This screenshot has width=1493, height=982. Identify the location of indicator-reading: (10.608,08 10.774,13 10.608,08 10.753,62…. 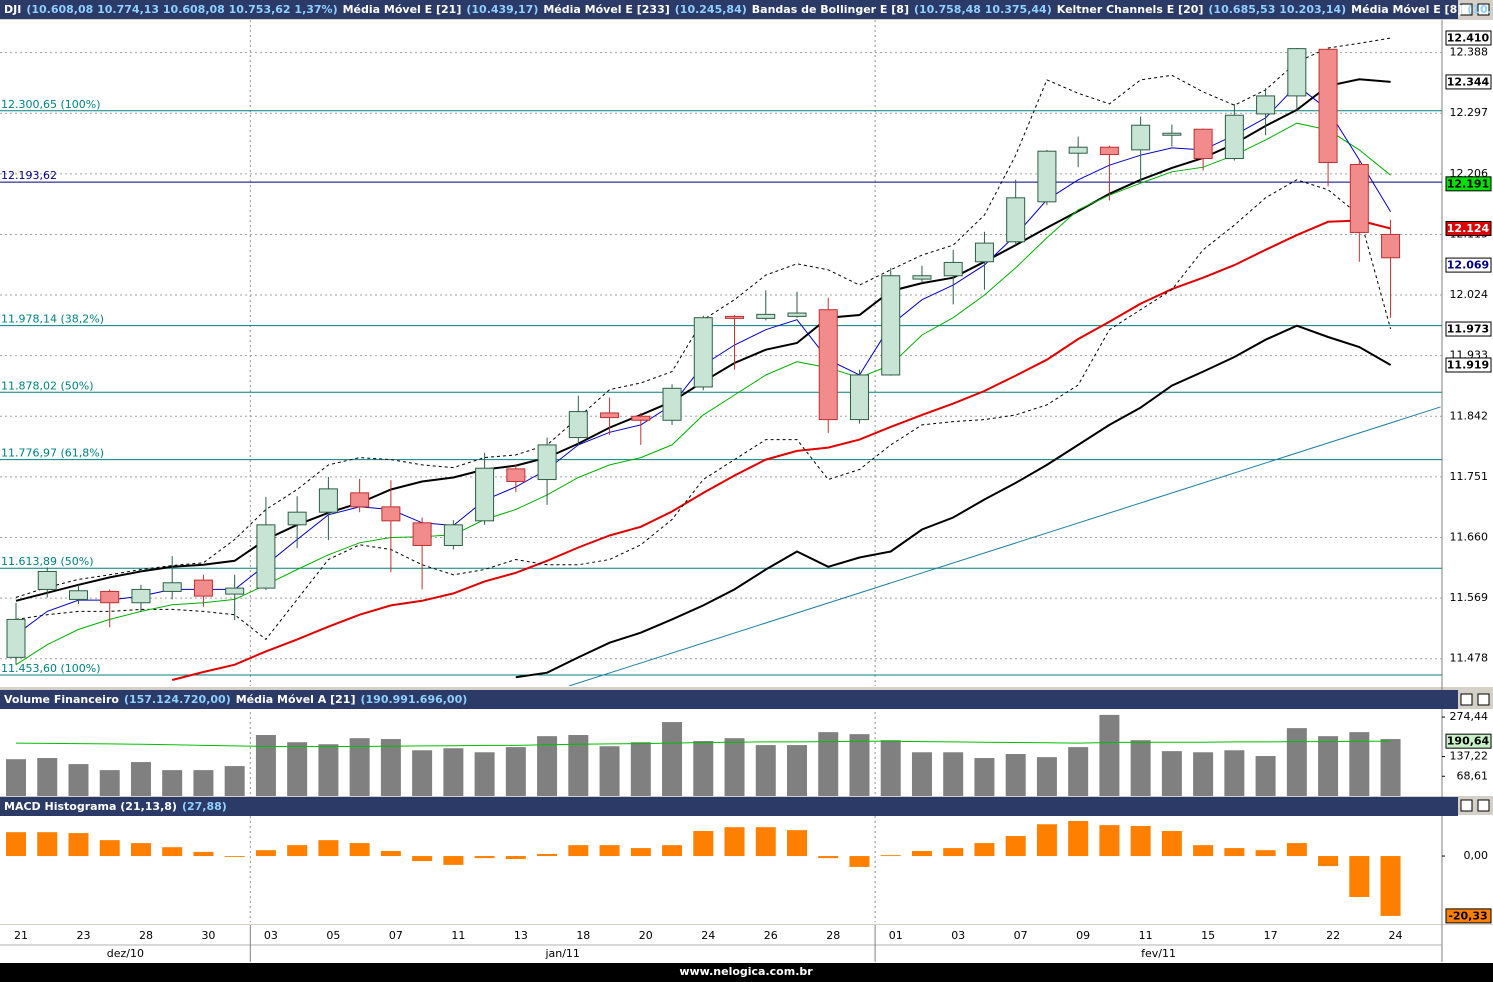
(181, 9).